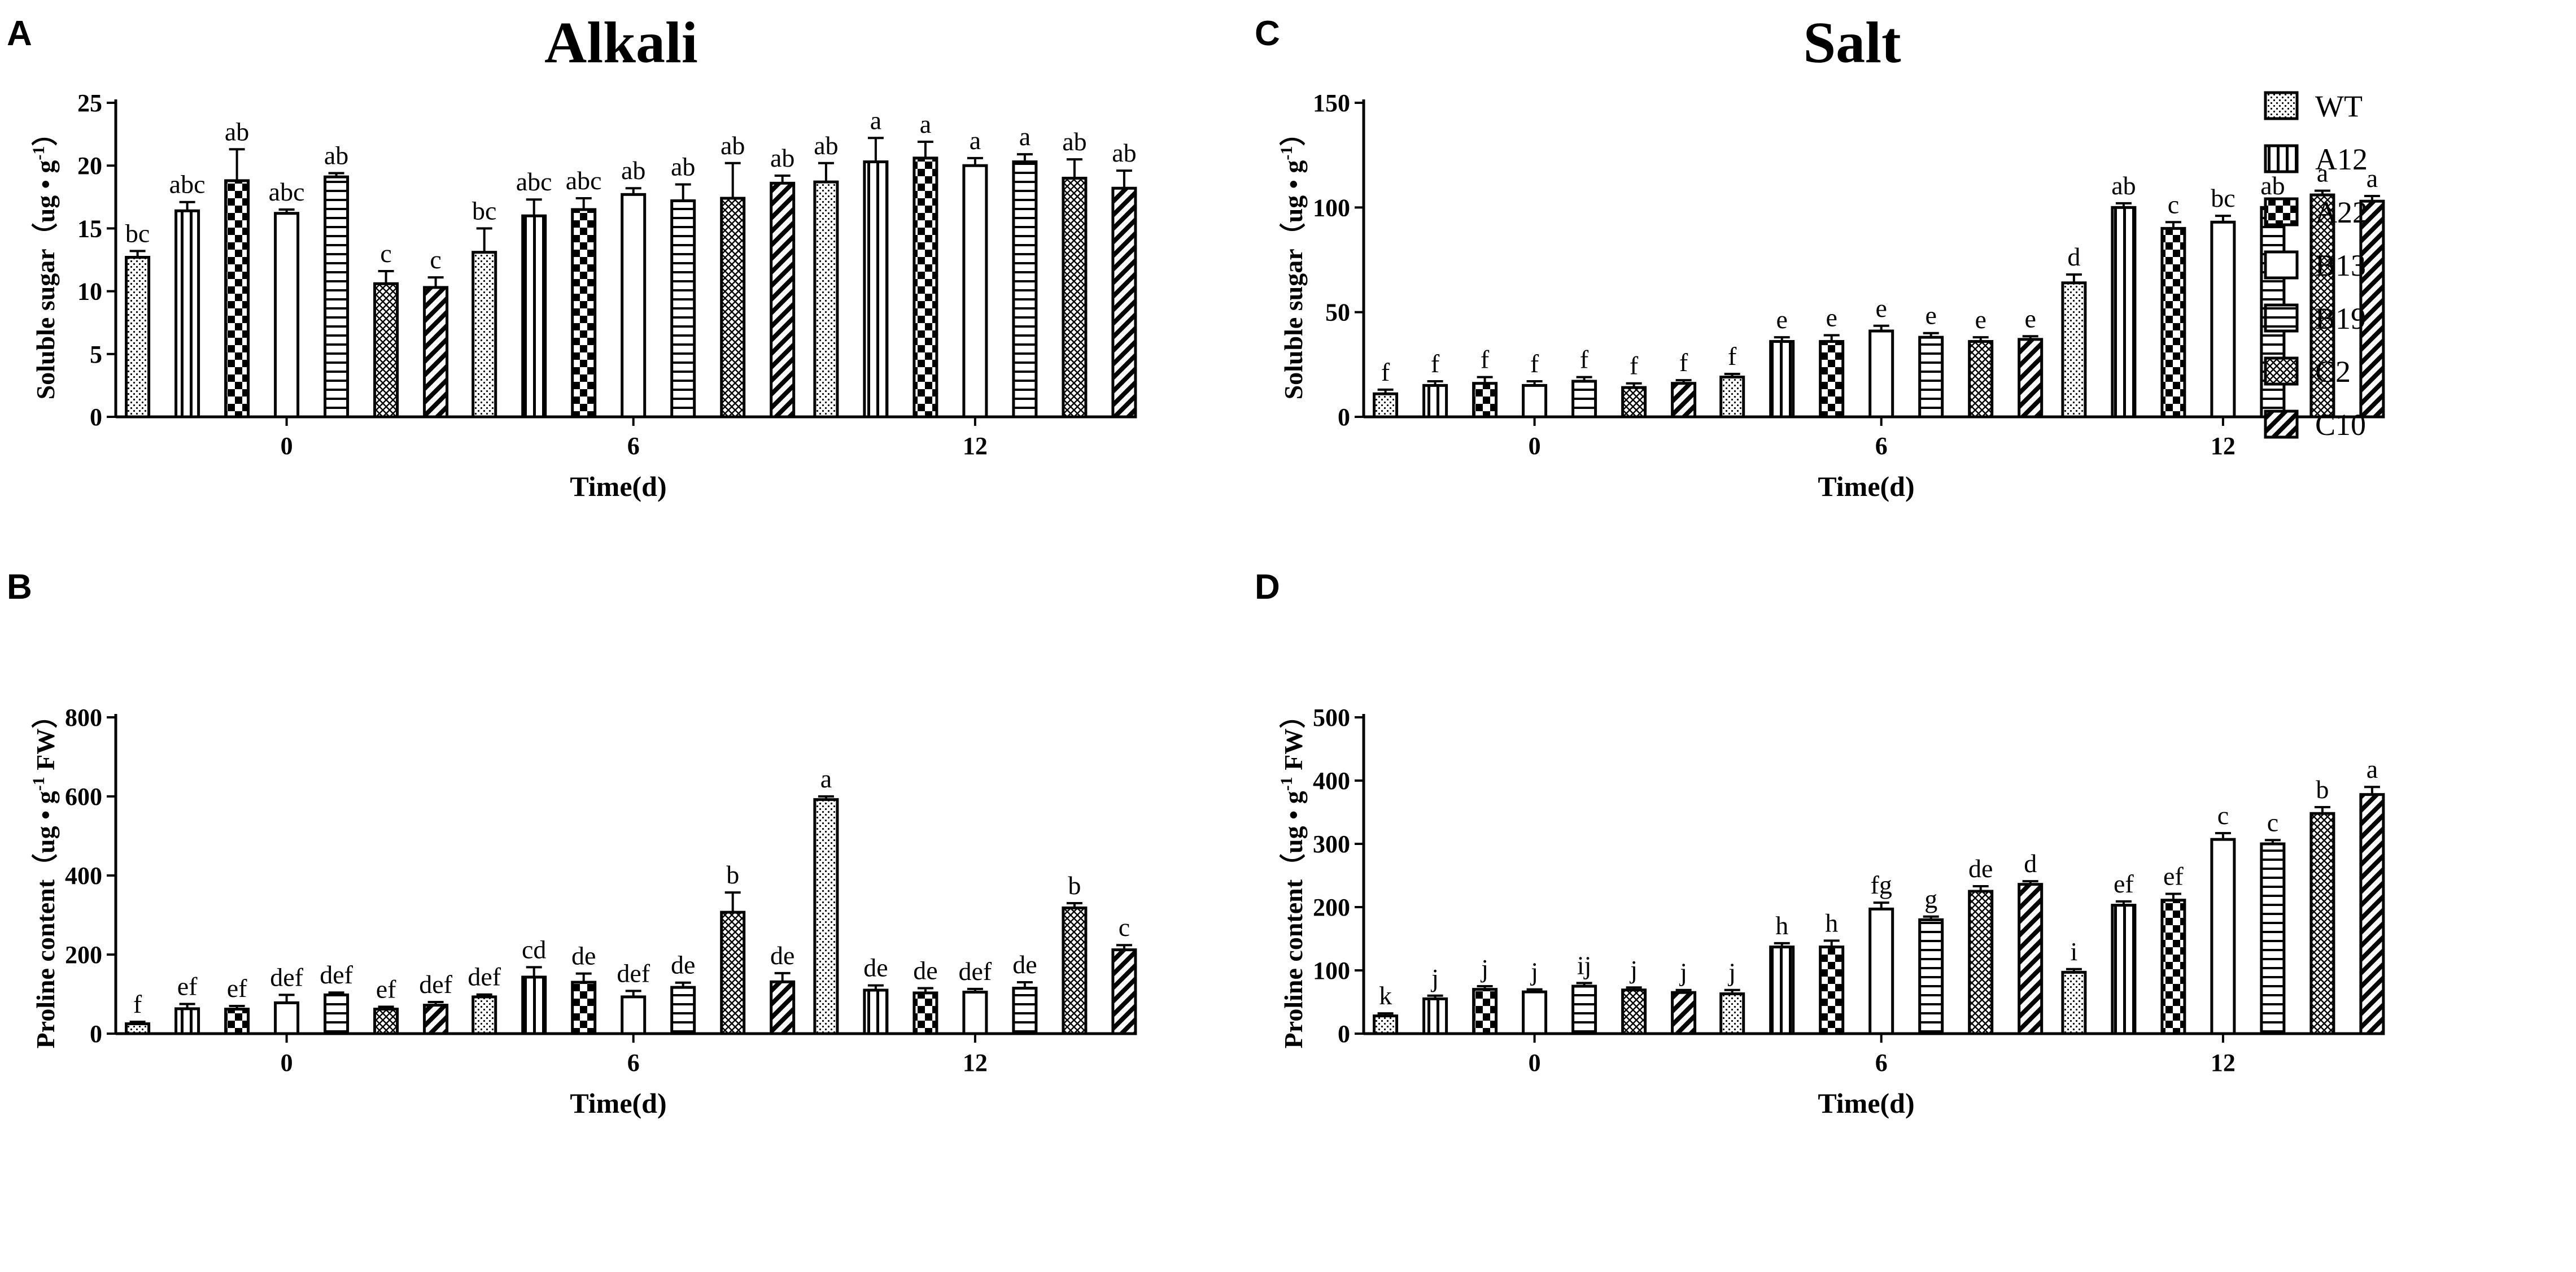 The width and height of the screenshot is (2576, 1272). What do you see at coordinates (1332, 207) in the screenshot?
I see `y-tick-label: 100` at bounding box center [1332, 207].